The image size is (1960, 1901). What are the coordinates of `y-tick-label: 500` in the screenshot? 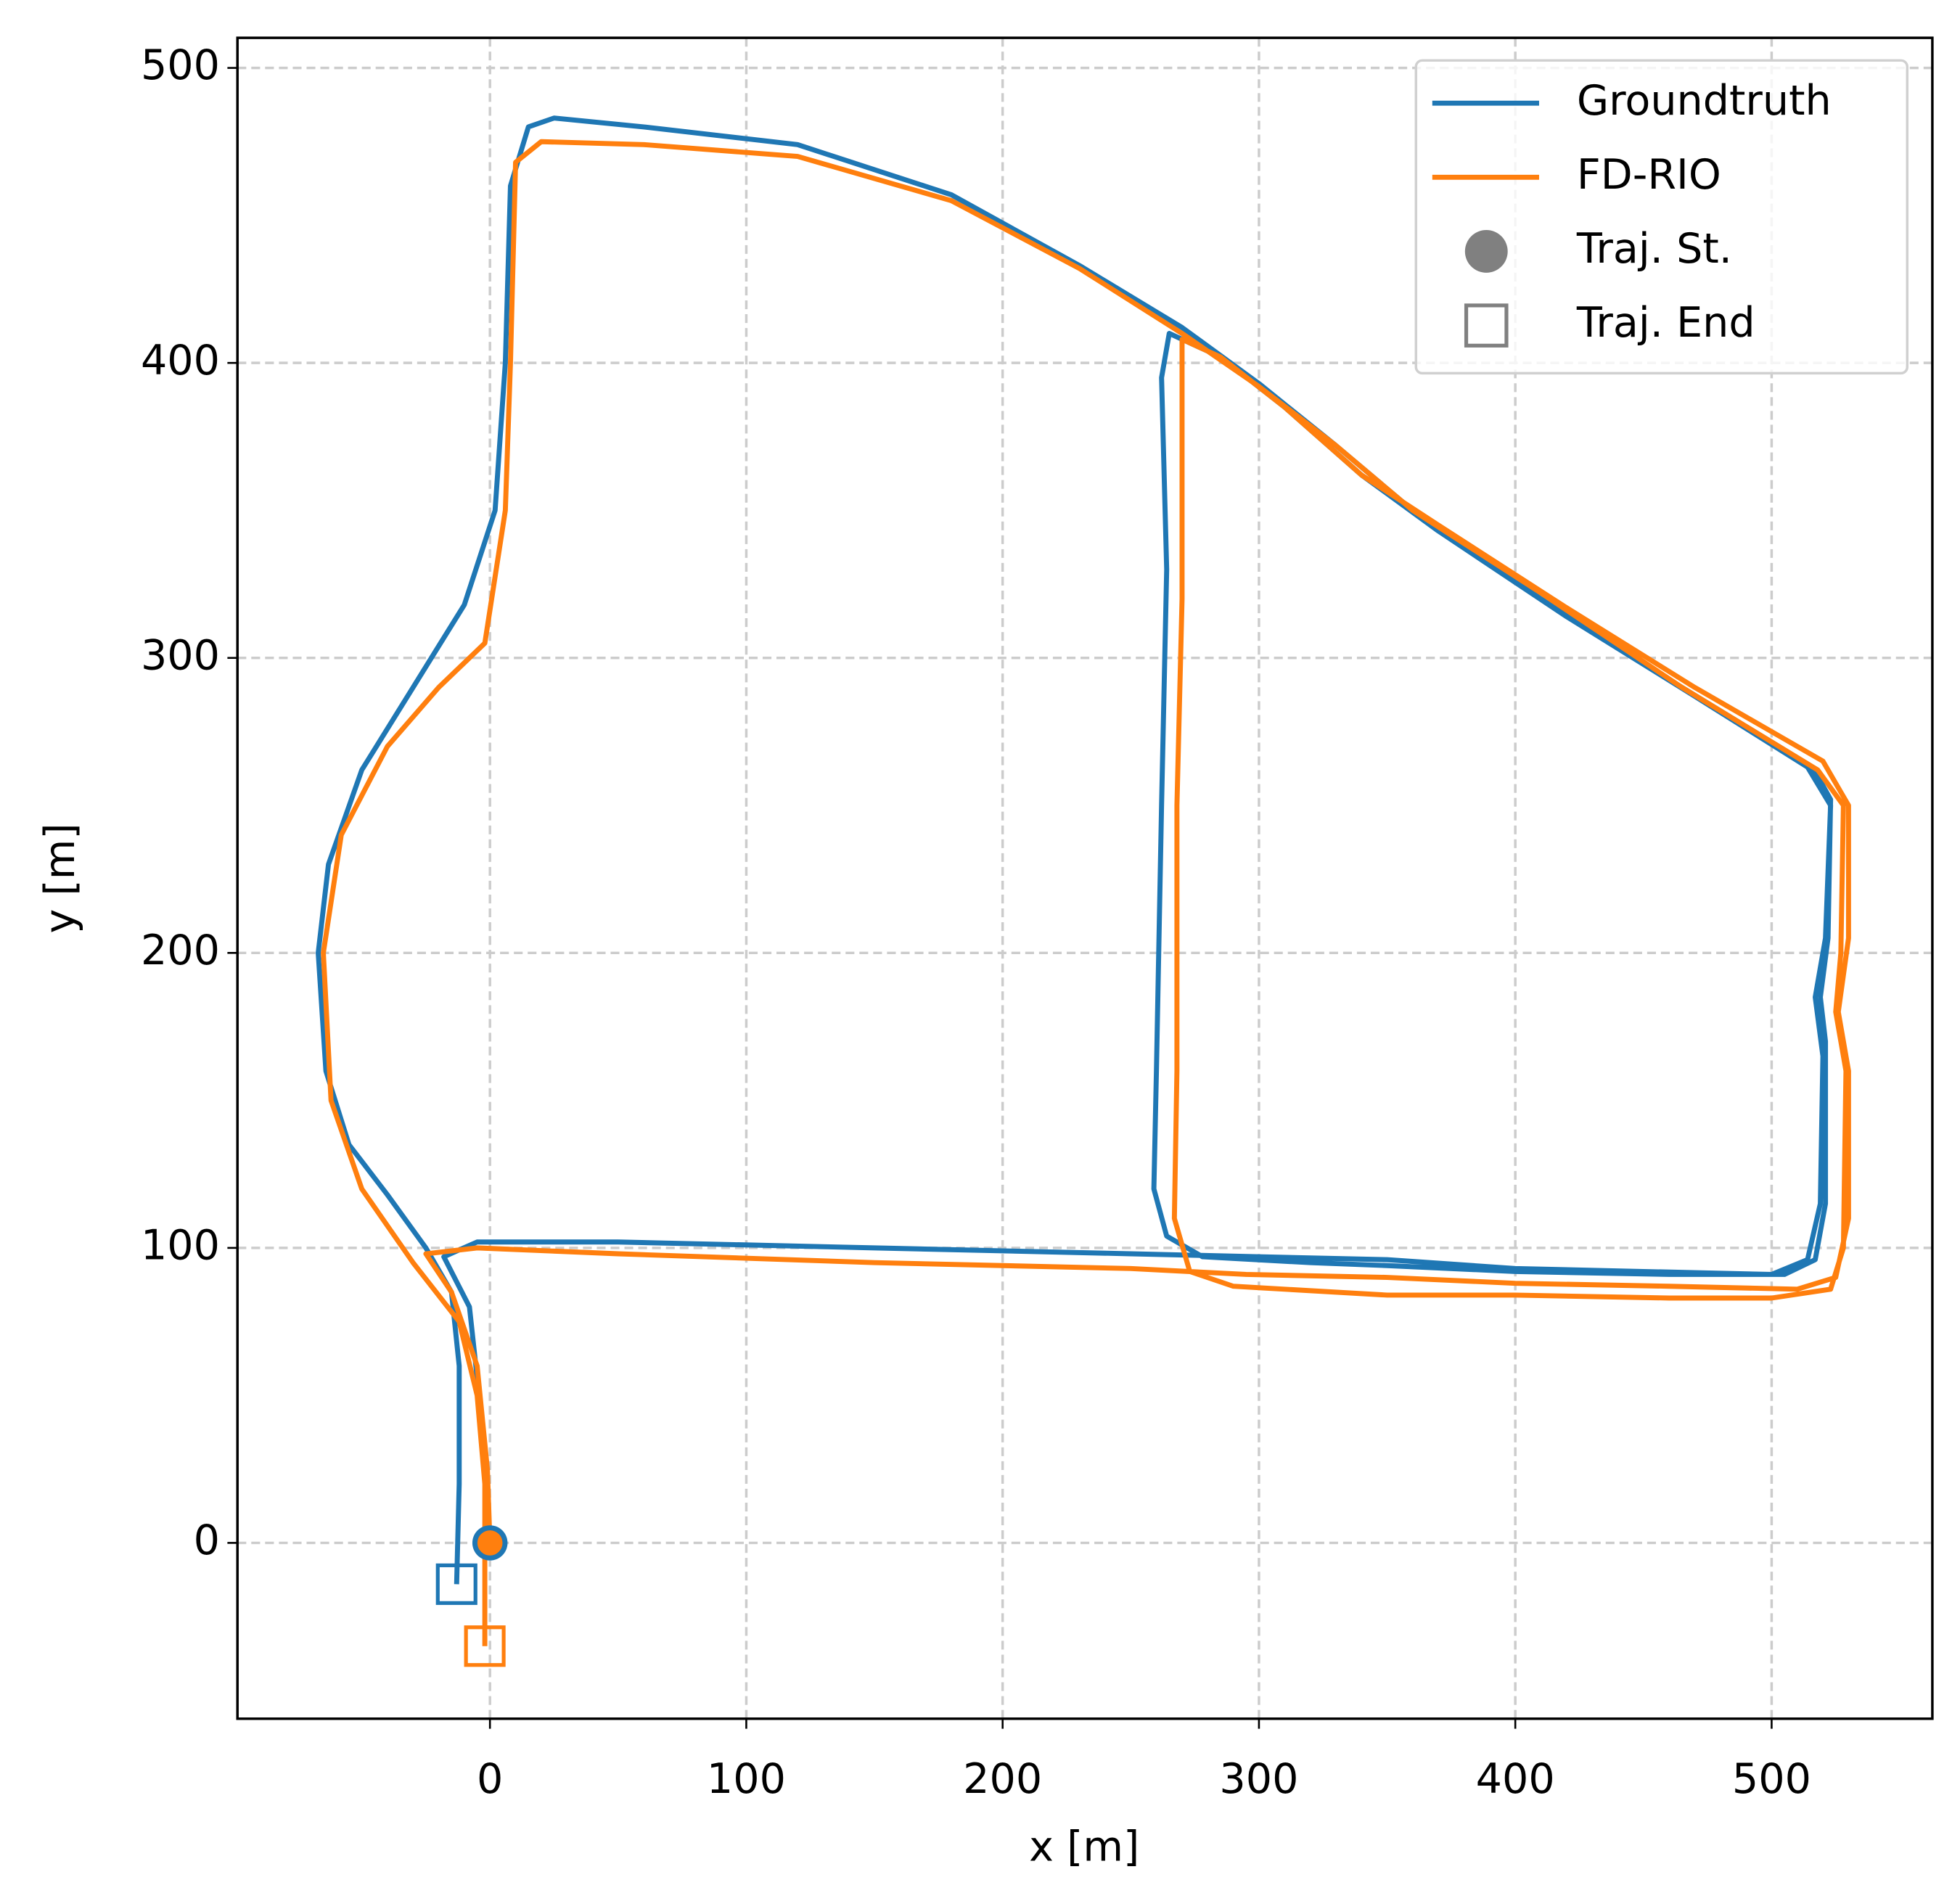 It's located at (180, 65).